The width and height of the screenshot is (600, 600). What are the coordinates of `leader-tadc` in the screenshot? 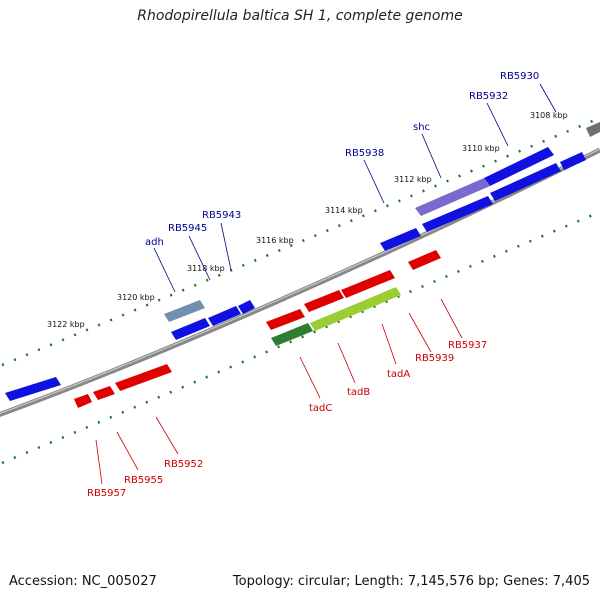 It's located at (310, 377).